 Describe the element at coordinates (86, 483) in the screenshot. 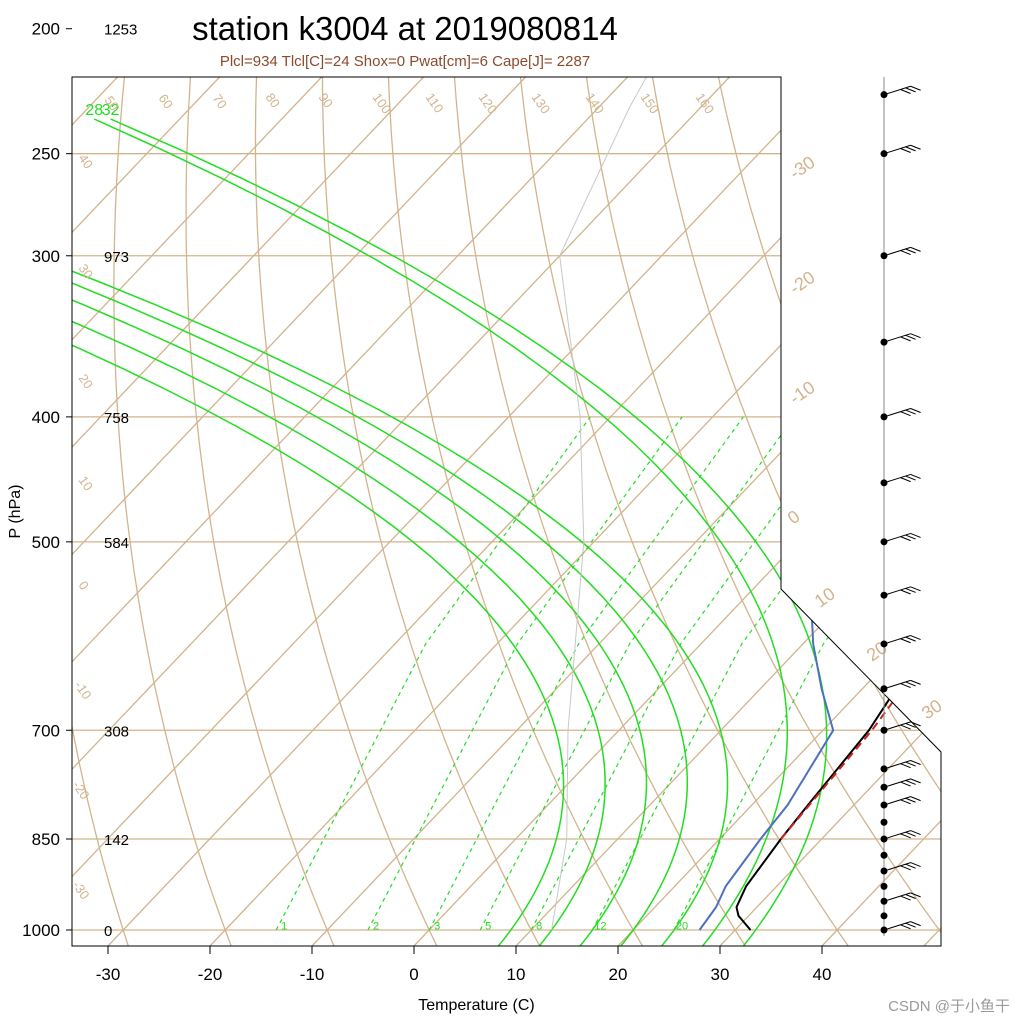

I see `dry-adiabat-label: 10` at that location.